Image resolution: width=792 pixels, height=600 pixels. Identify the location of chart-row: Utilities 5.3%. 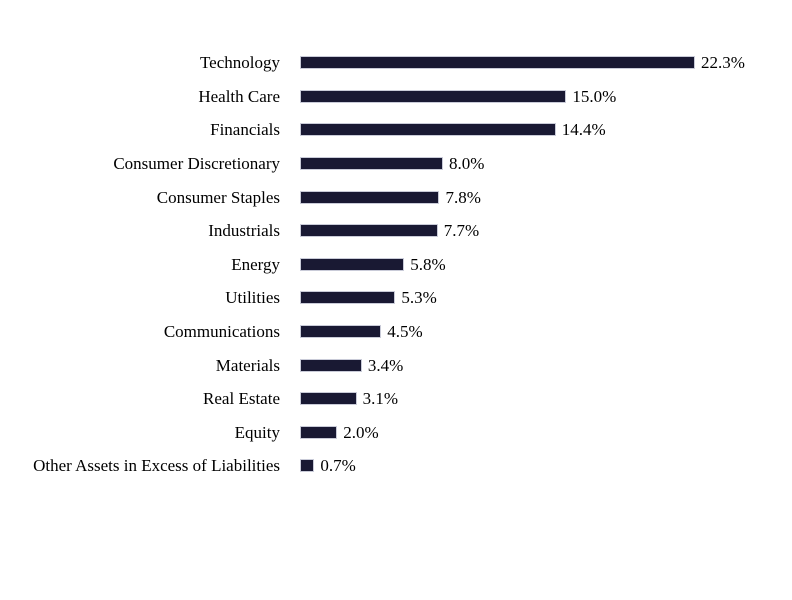
(396, 298).